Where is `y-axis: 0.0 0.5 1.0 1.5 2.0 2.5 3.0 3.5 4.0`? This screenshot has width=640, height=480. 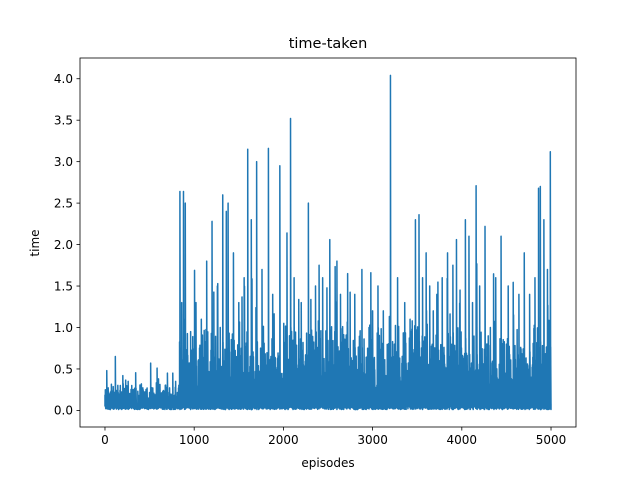
y-axis: 0.0 0.5 1.0 1.5 2.0 2.5 3.0 3.5 4.0 is located at coordinates (67, 245).